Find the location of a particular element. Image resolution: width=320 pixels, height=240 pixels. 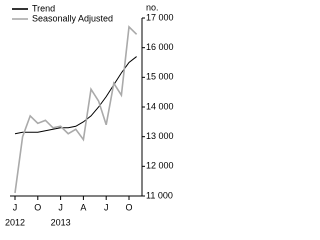

y-tick-label: 12 000 is located at coordinates (160, 166).